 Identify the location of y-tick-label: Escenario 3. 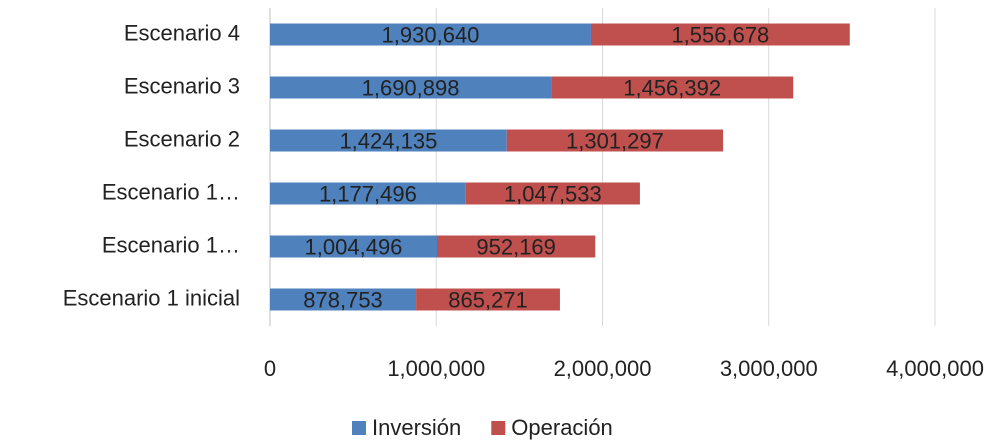
(182, 85).